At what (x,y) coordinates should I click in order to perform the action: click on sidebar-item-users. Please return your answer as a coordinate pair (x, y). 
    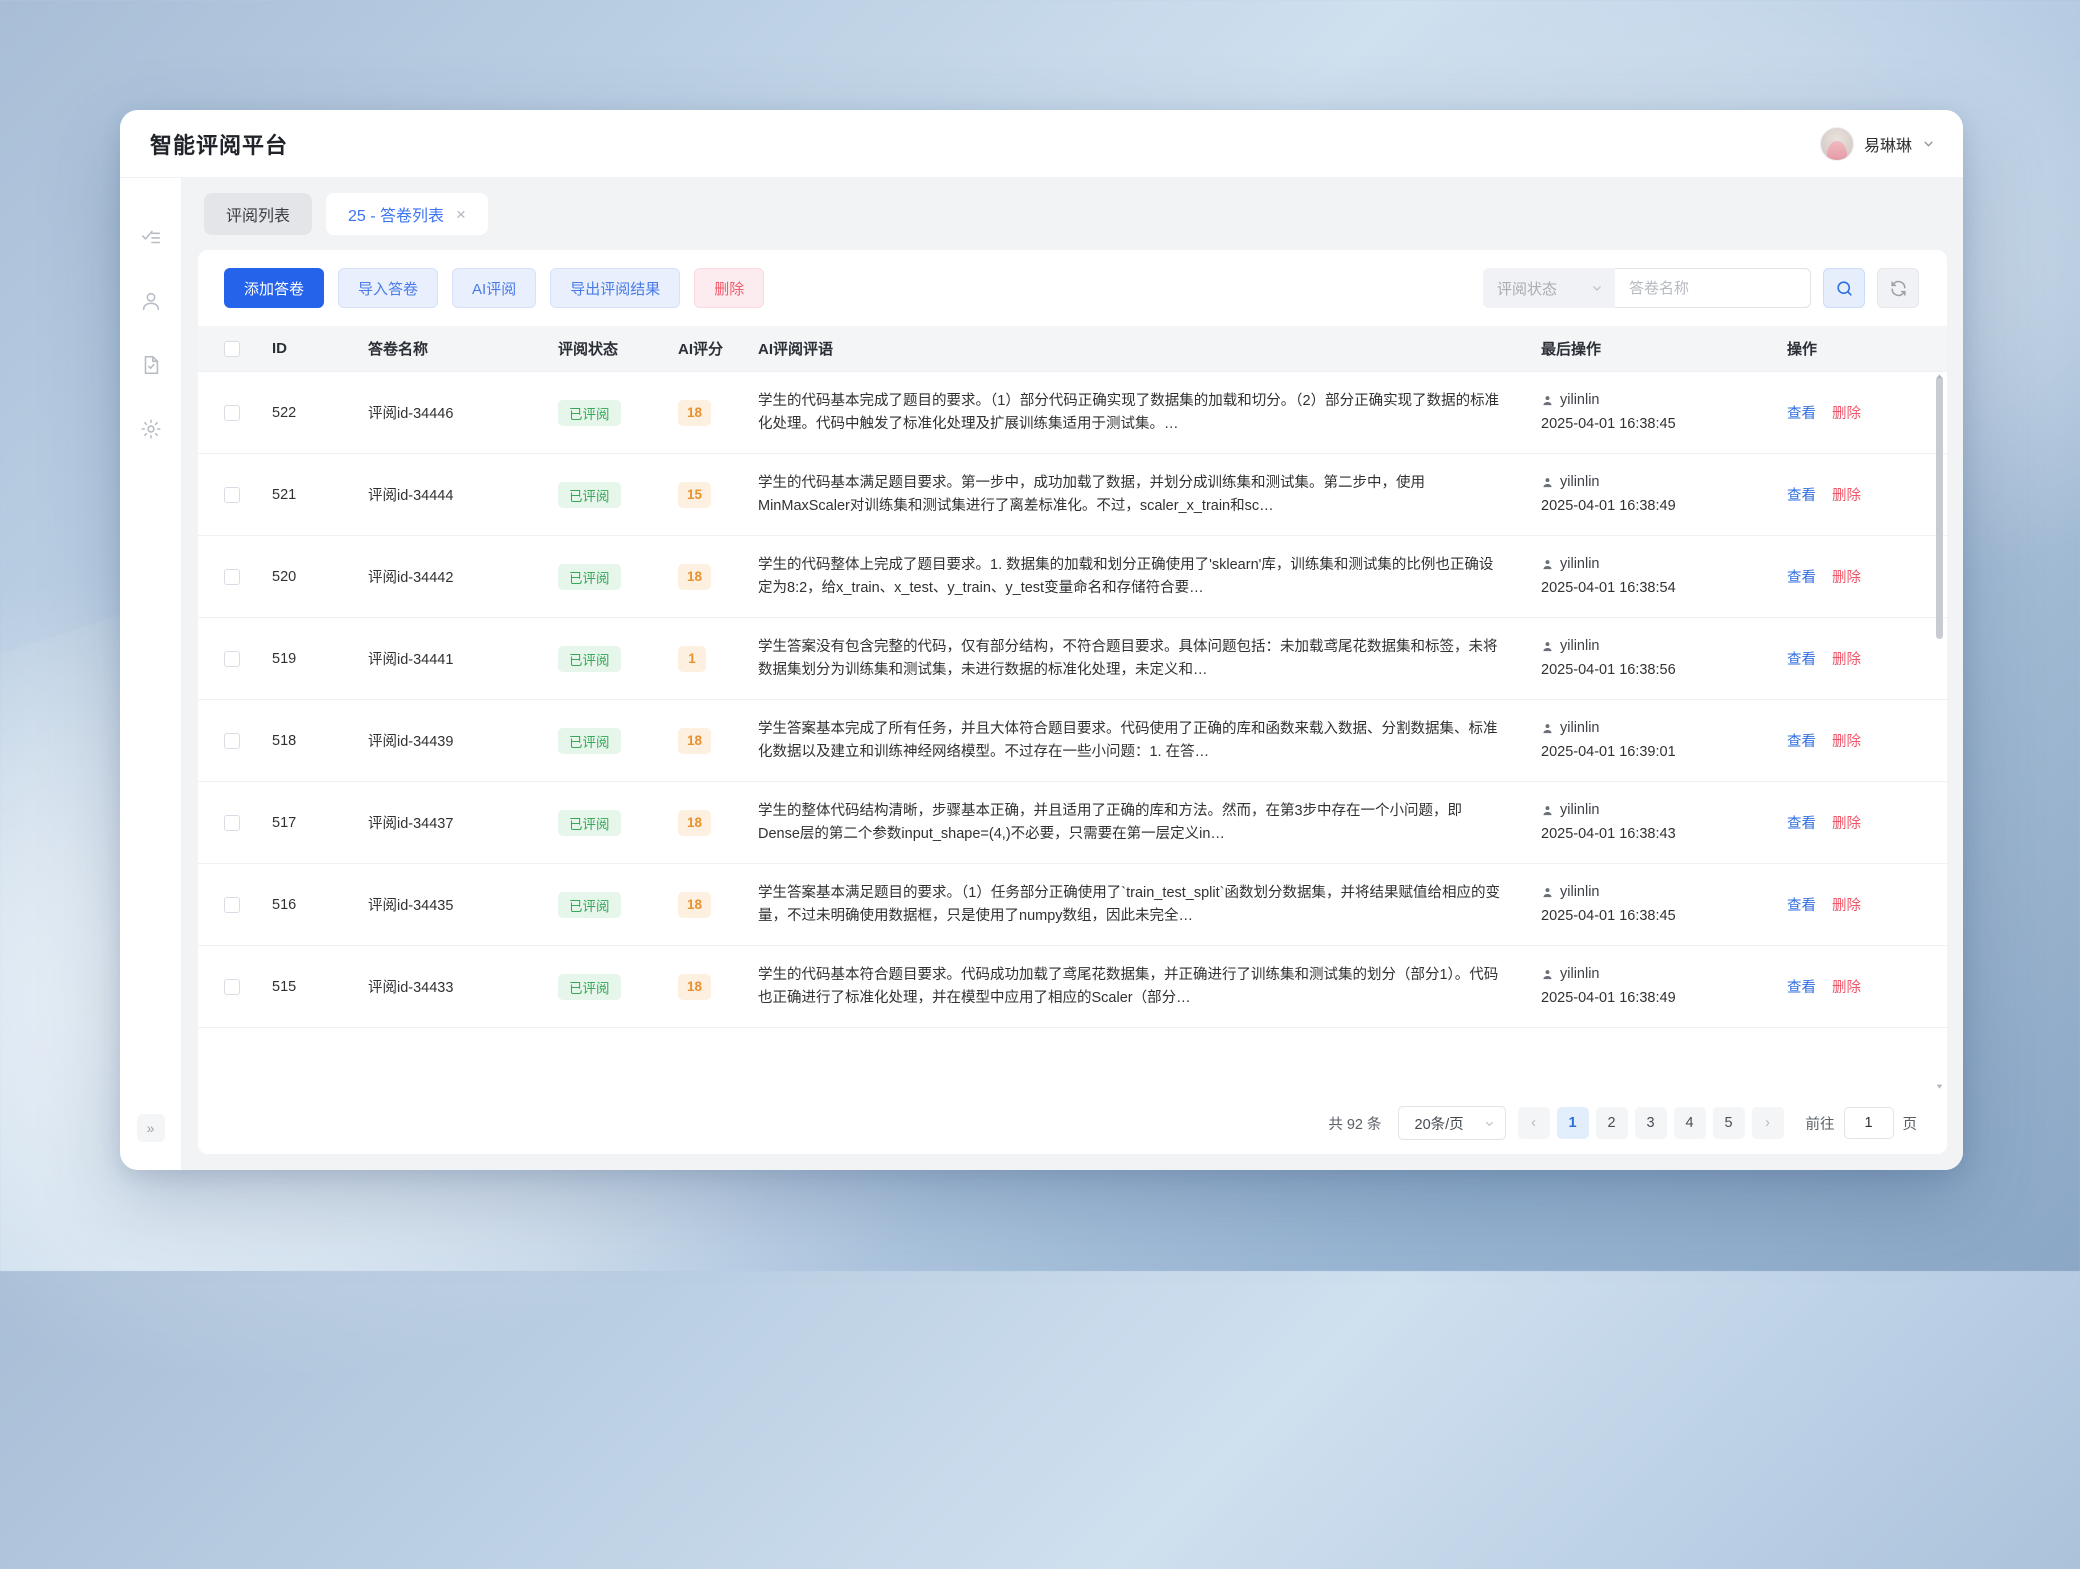
    Looking at the image, I should click on (151, 301).